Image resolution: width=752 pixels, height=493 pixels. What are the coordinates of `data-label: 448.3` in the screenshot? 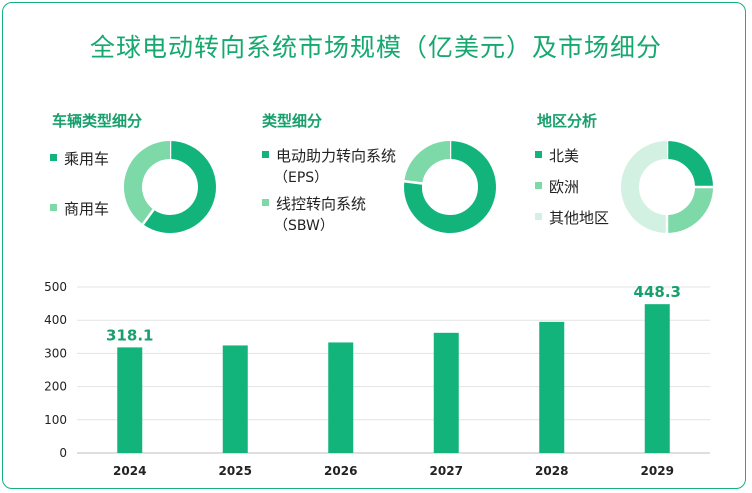 It's located at (657, 292).